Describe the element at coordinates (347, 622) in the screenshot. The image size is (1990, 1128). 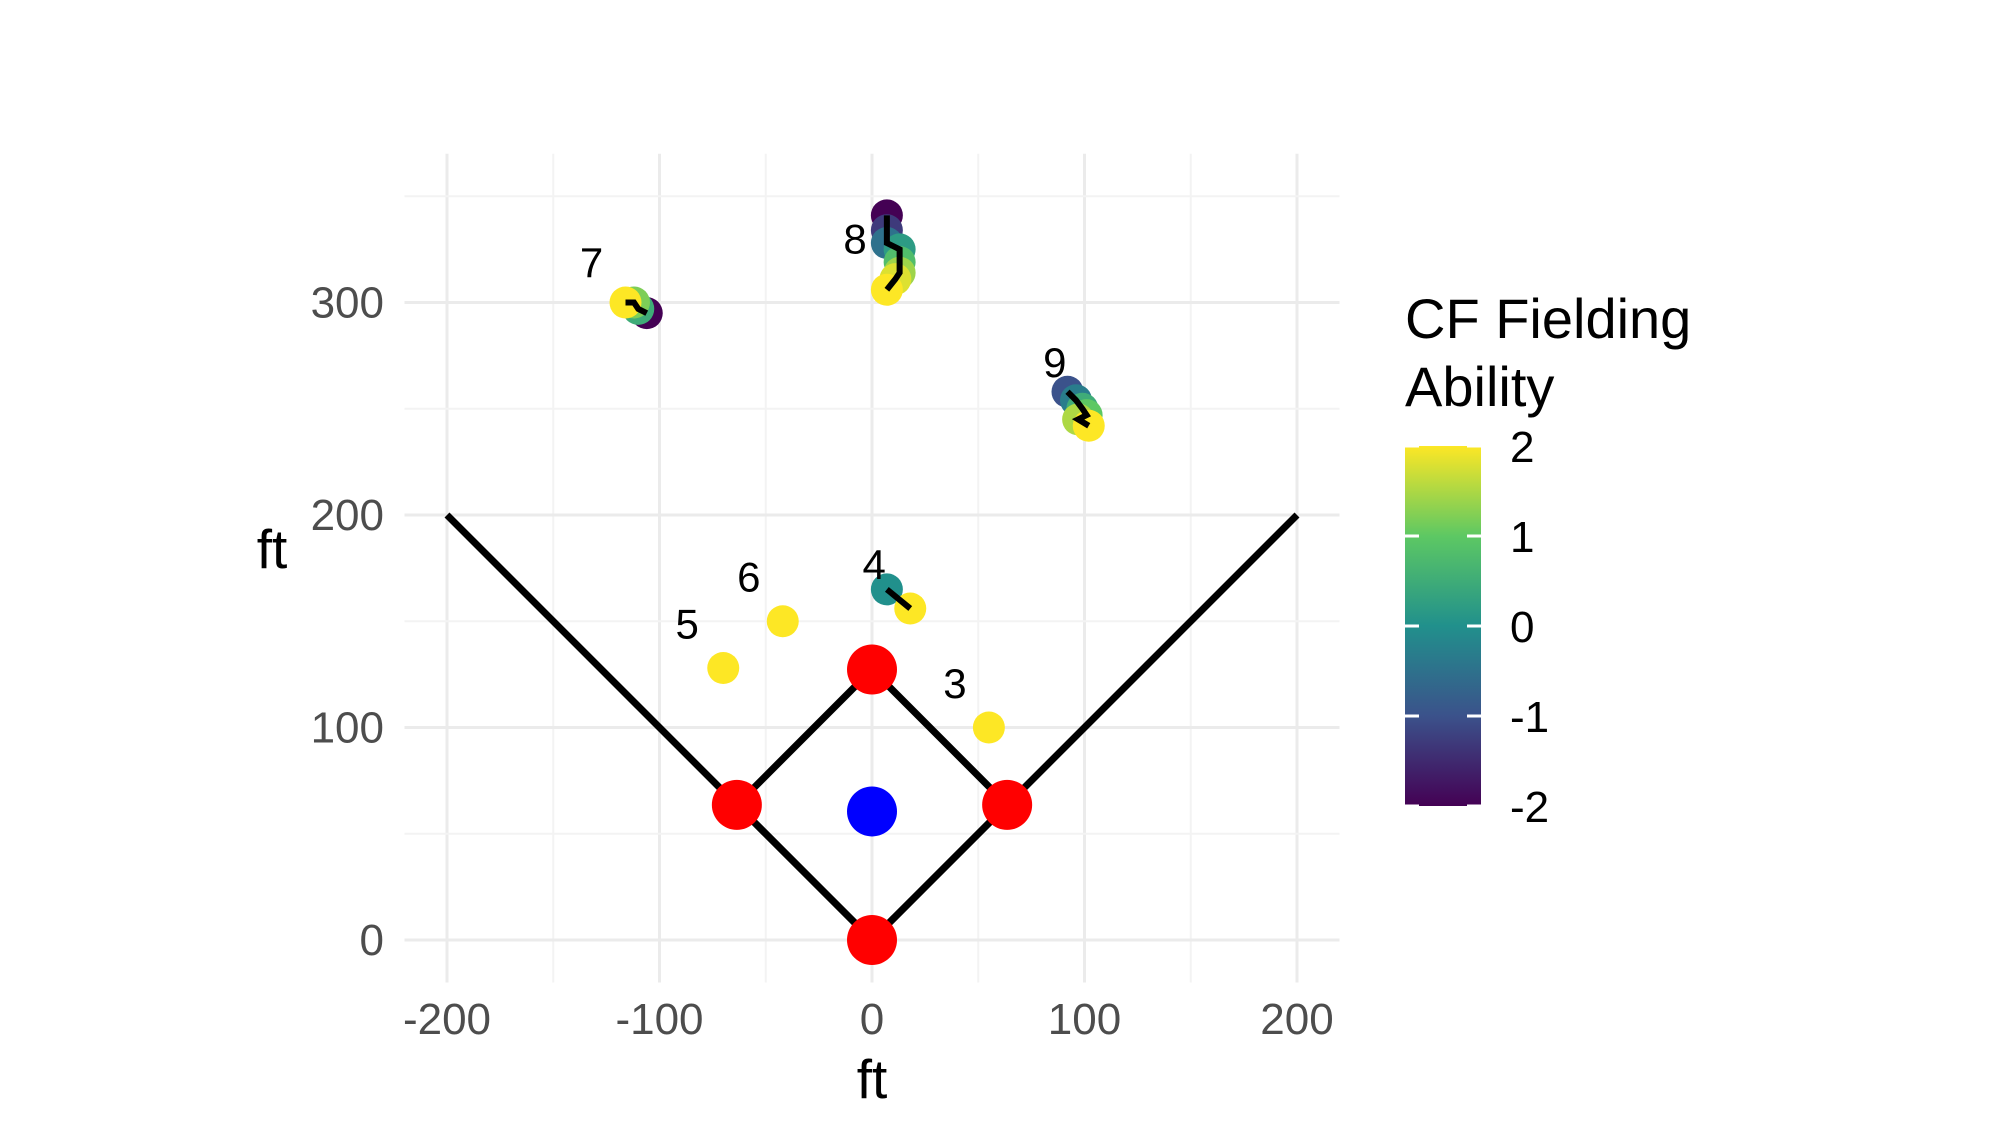
I see `y-axis-ticks: 0 100 200 300` at that location.